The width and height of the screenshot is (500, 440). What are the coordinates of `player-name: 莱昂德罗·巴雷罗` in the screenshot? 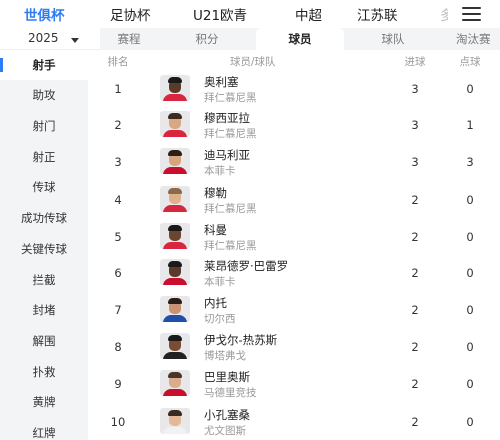 It's located at (246, 266).